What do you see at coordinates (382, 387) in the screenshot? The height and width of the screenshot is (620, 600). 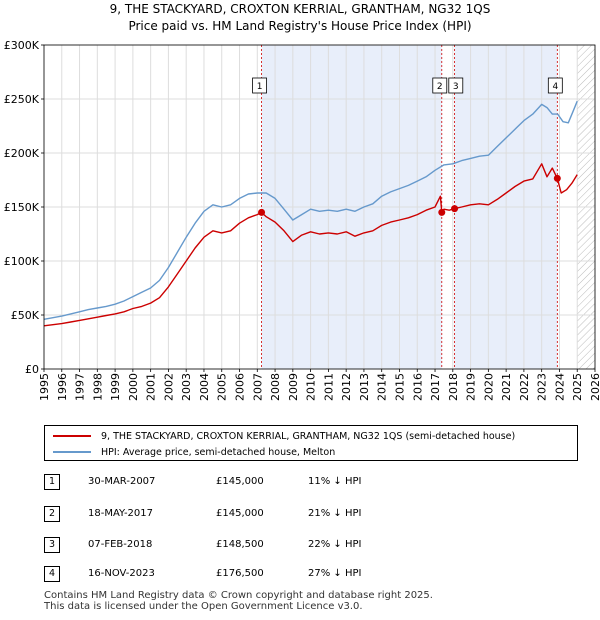 I see `x-tick-label: 2014` at bounding box center [382, 387].